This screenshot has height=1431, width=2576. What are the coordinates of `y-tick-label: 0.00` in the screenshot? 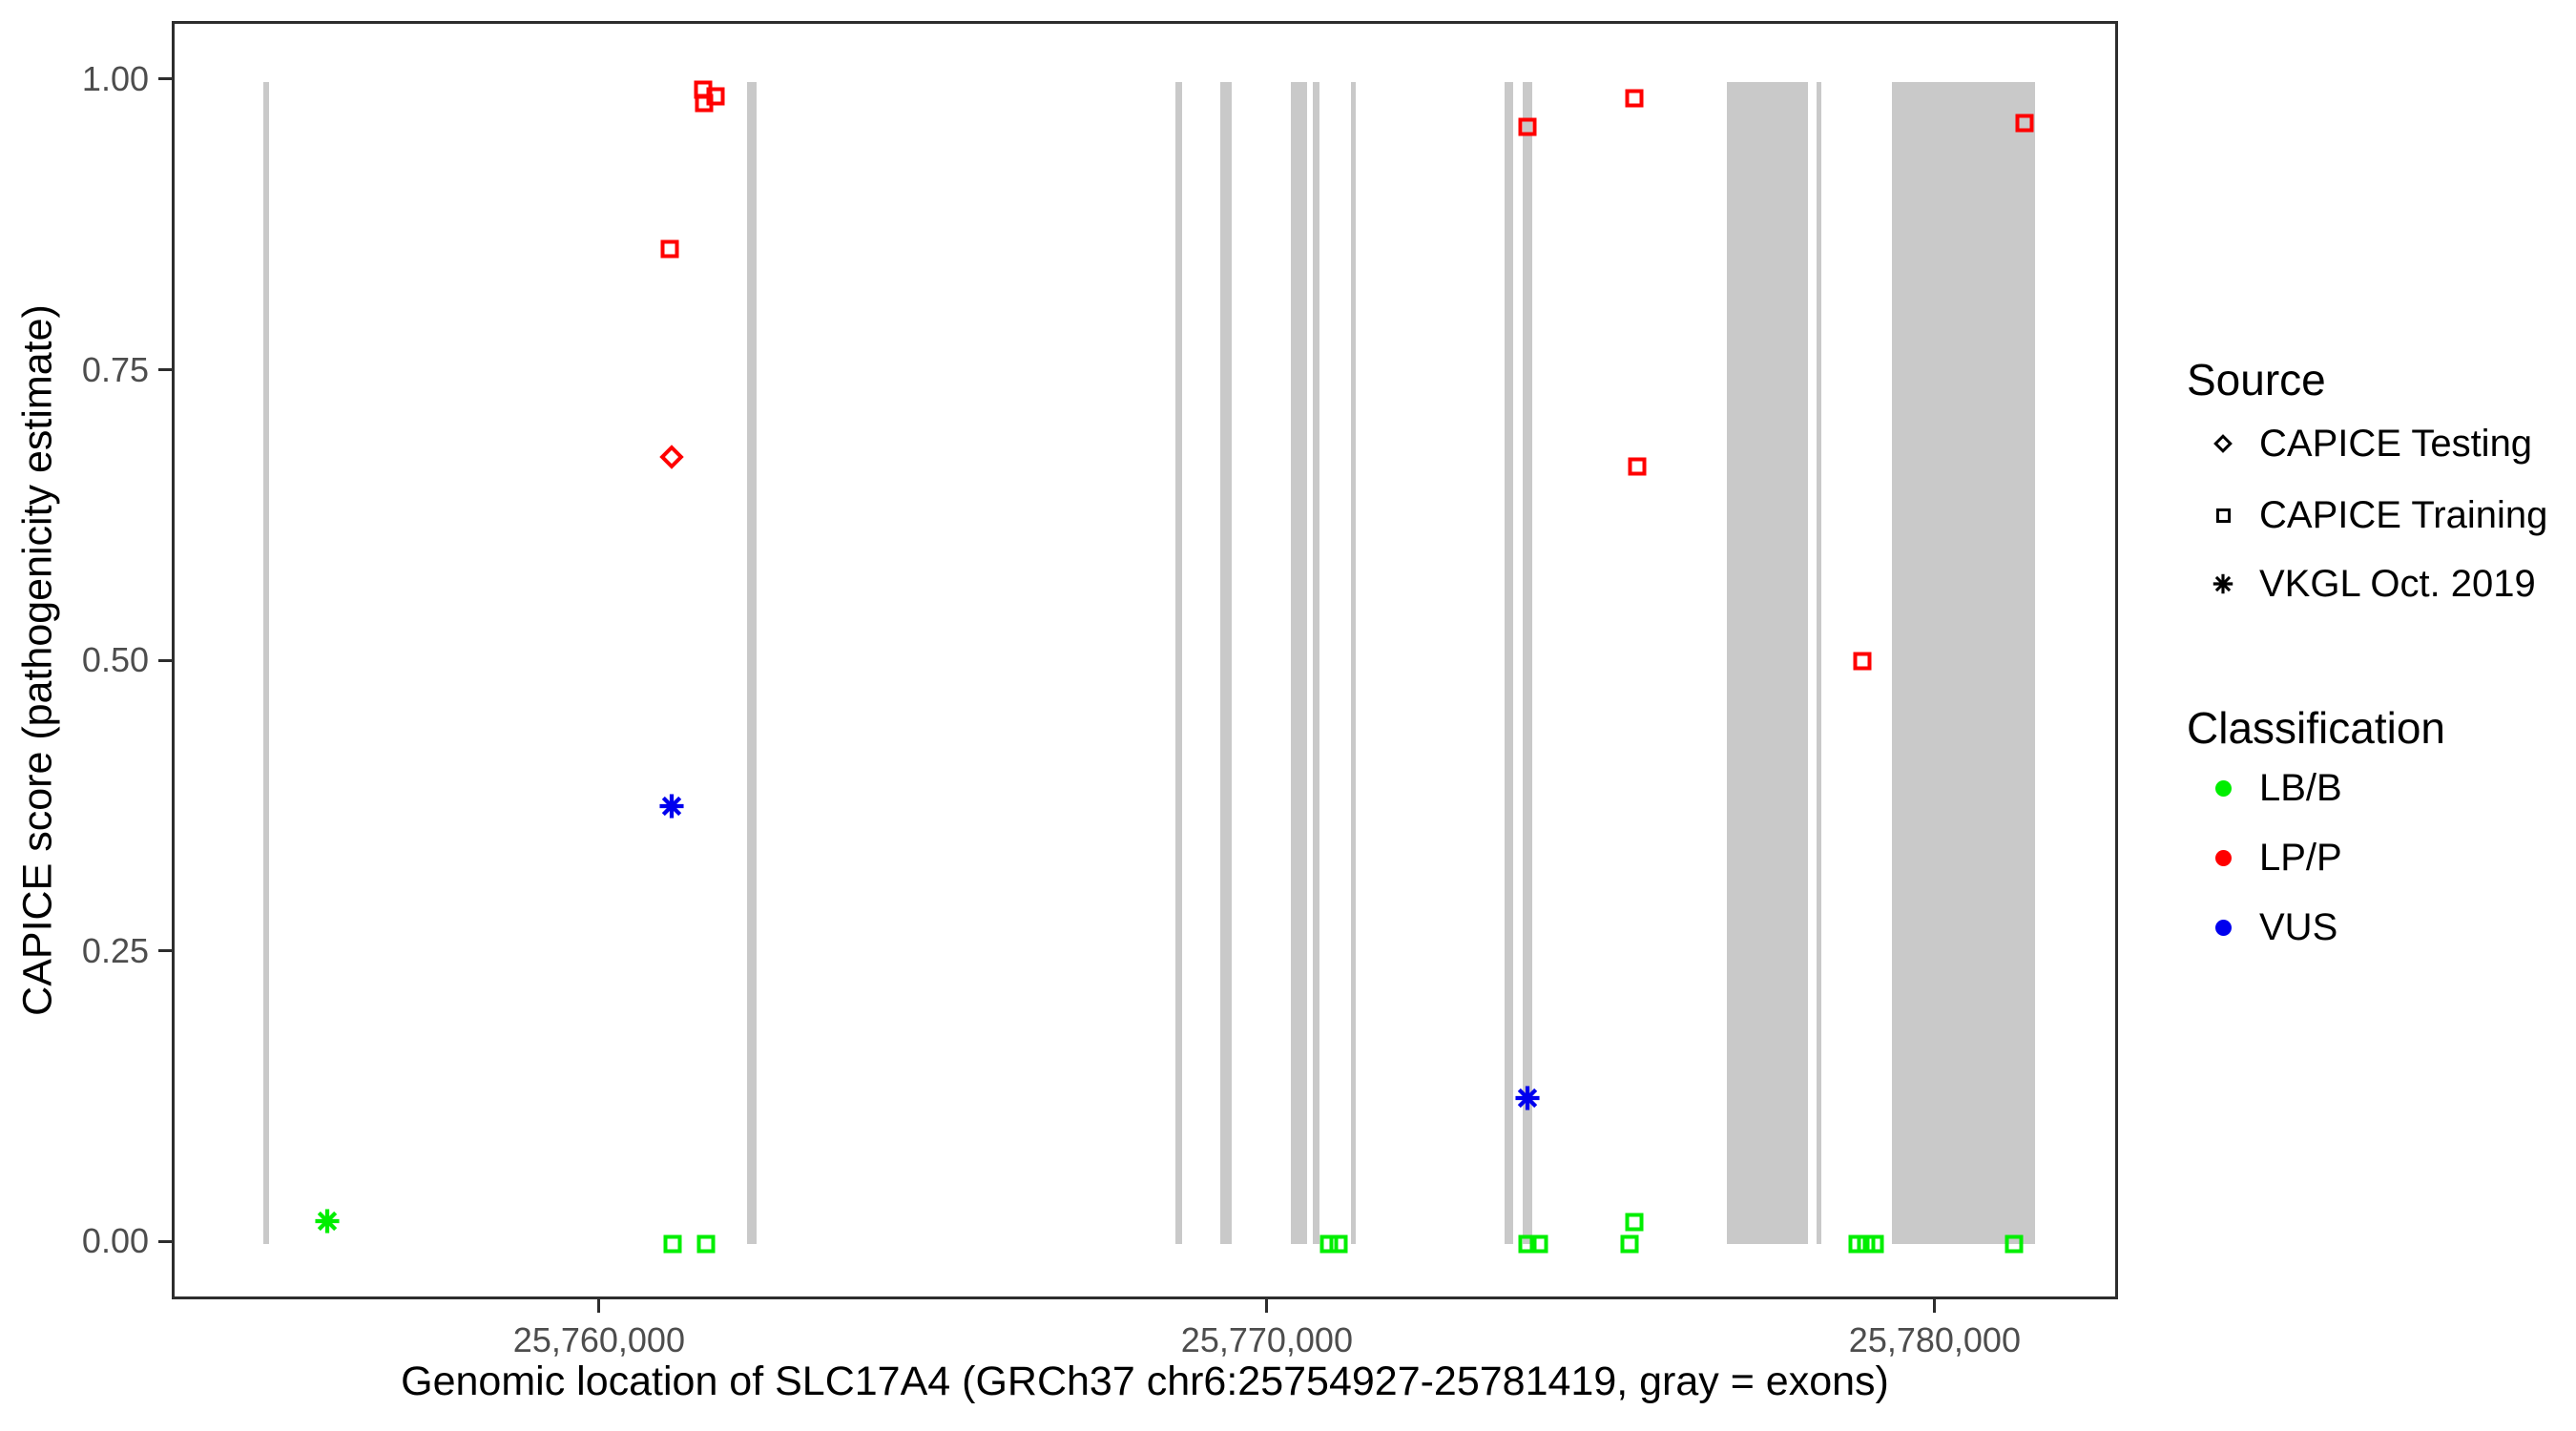 It's located at (115, 1241).